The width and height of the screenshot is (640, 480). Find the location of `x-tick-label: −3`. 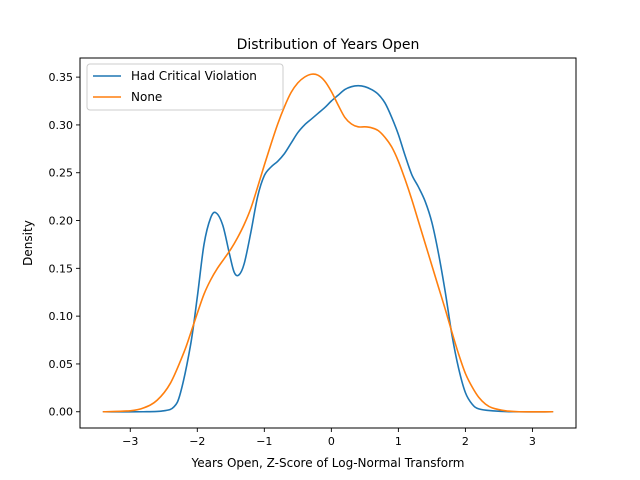

x-tick-label: −3 is located at coordinates (130, 441).